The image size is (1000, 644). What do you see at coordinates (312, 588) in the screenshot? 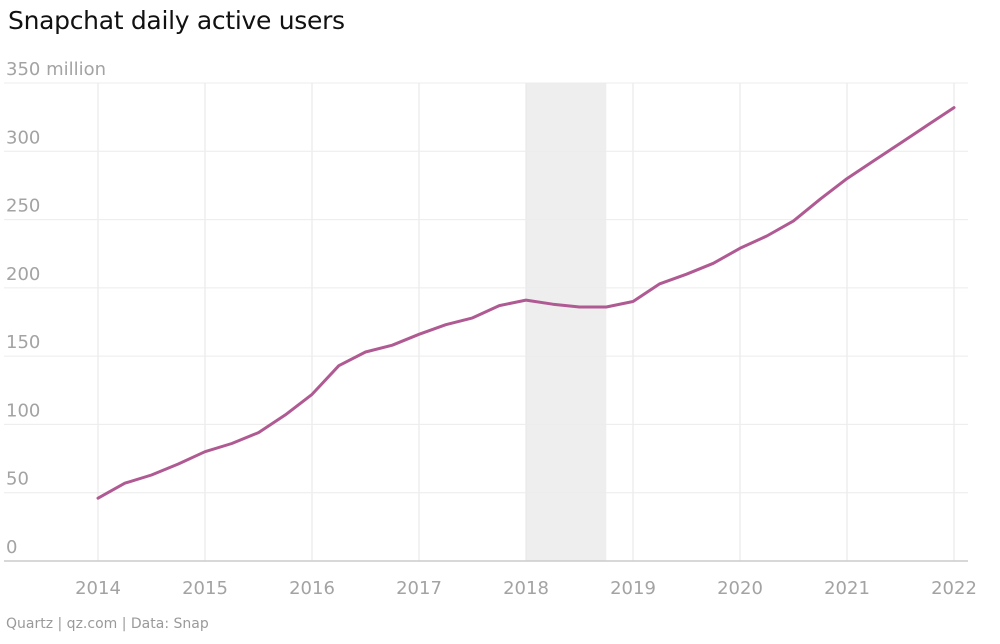
I see `x-tick-label: 2016` at bounding box center [312, 588].